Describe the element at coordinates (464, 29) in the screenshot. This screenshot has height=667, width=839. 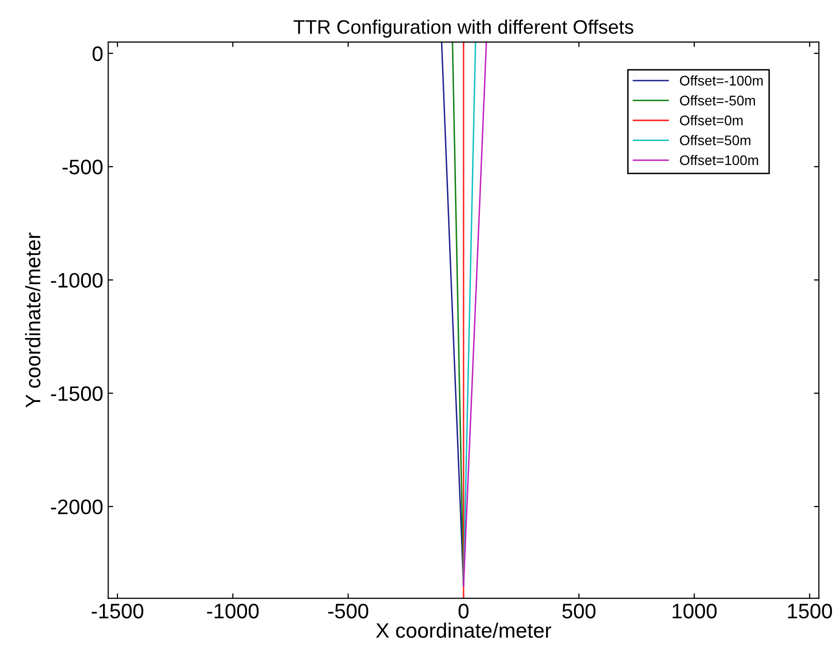
I see `chart-title: TTR Configuration with different Offsets` at that location.